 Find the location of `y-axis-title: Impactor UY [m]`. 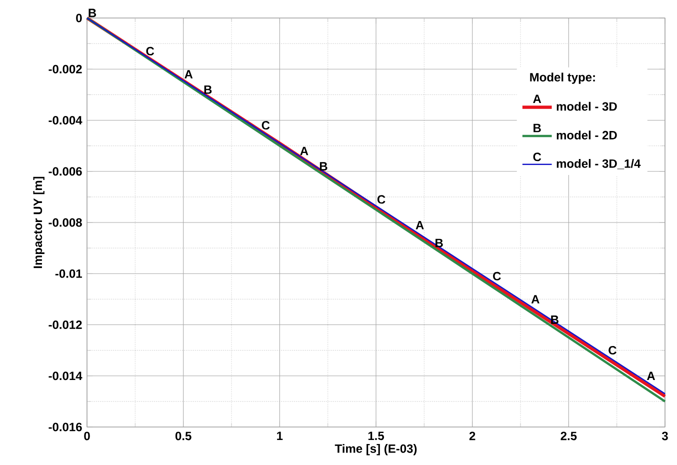

y-axis-title: Impactor UY [m] is located at coordinates (38, 222).